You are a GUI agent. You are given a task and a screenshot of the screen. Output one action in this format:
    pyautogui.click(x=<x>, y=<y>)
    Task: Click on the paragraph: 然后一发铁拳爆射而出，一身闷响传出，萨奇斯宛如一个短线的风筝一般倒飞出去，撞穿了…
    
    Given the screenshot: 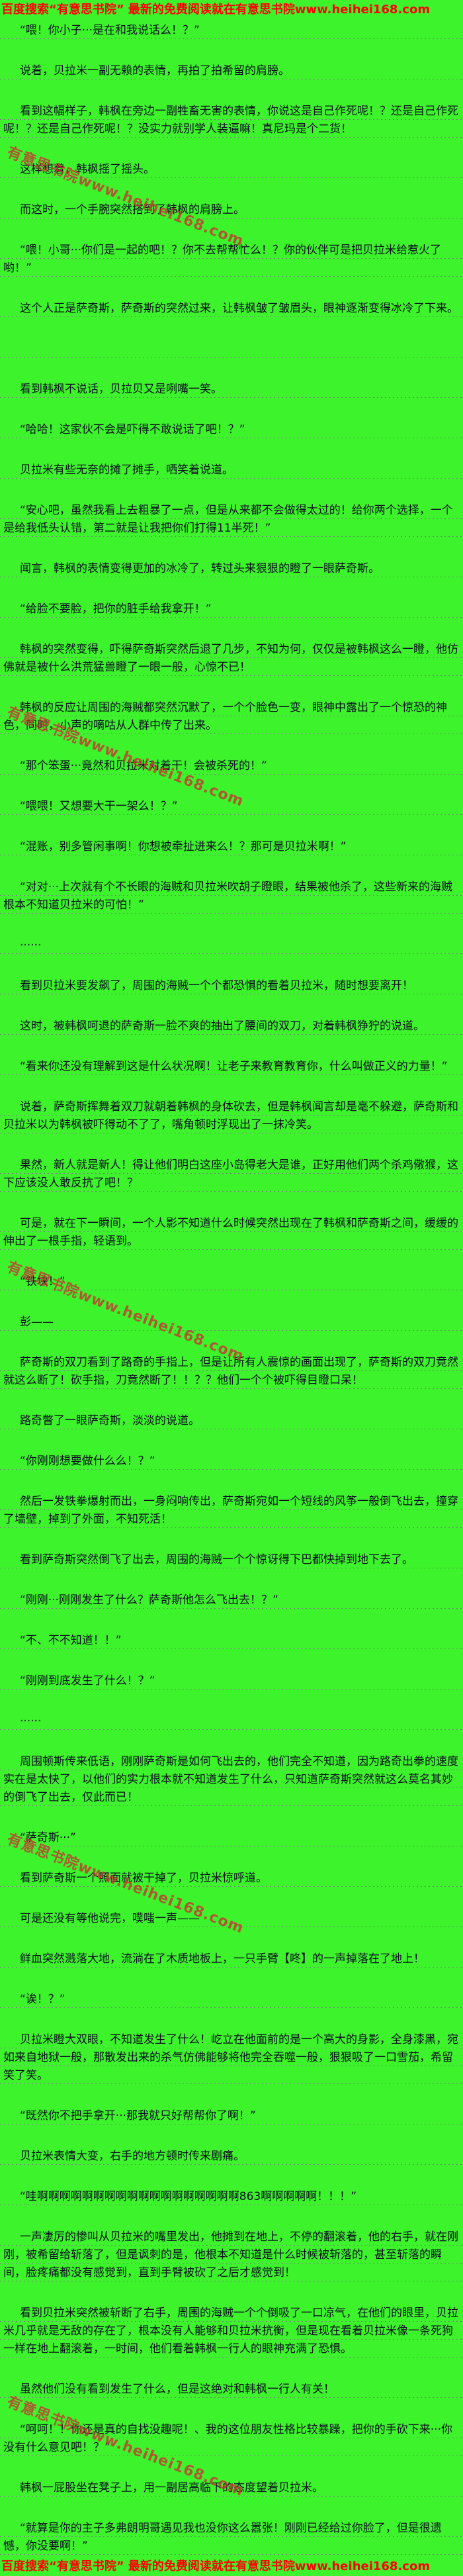 What is the action you would take?
    pyautogui.click(x=232, y=1511)
    